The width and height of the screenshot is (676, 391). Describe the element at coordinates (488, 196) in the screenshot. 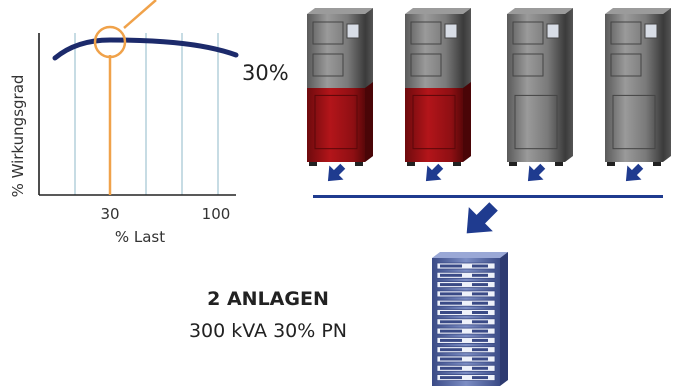

I see `bus-bar` at that location.